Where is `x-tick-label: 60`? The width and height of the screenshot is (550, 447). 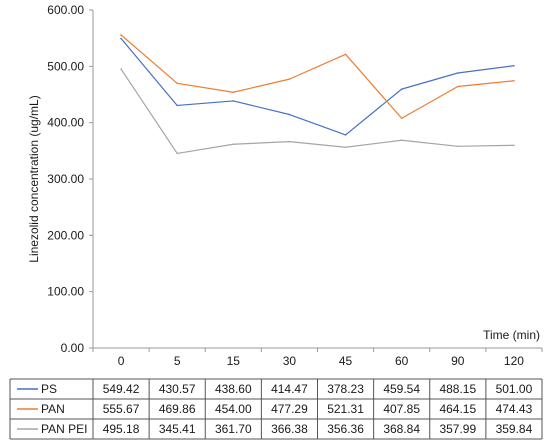
x-tick-label: 60 is located at coordinates (402, 361).